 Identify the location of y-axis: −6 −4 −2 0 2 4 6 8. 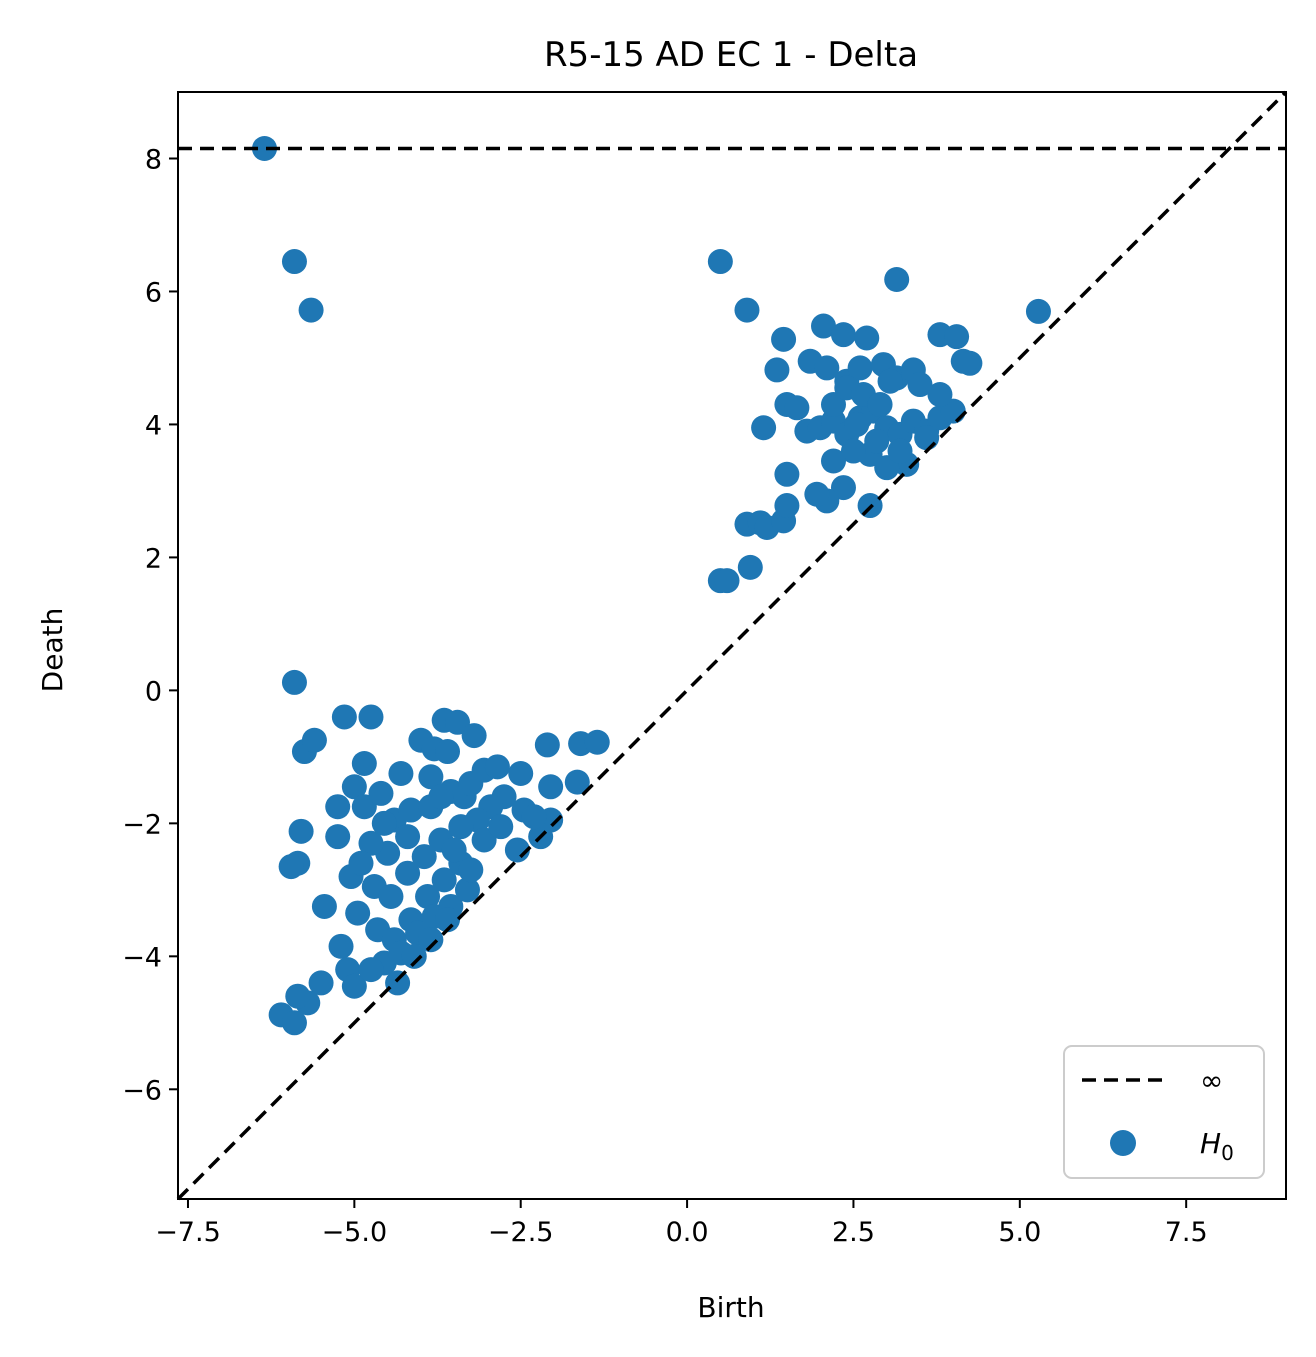
(150, 625).